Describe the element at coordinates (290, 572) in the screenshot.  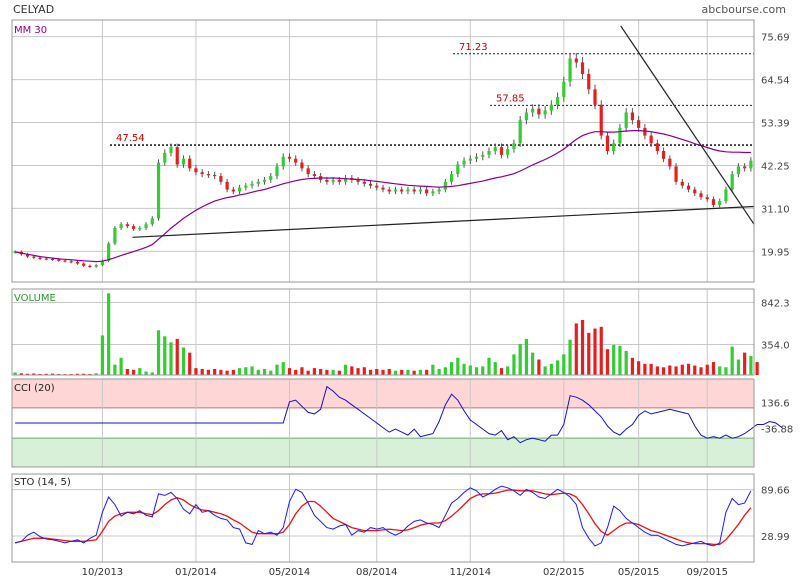
I see `x-axis-label: 05/2014` at that location.